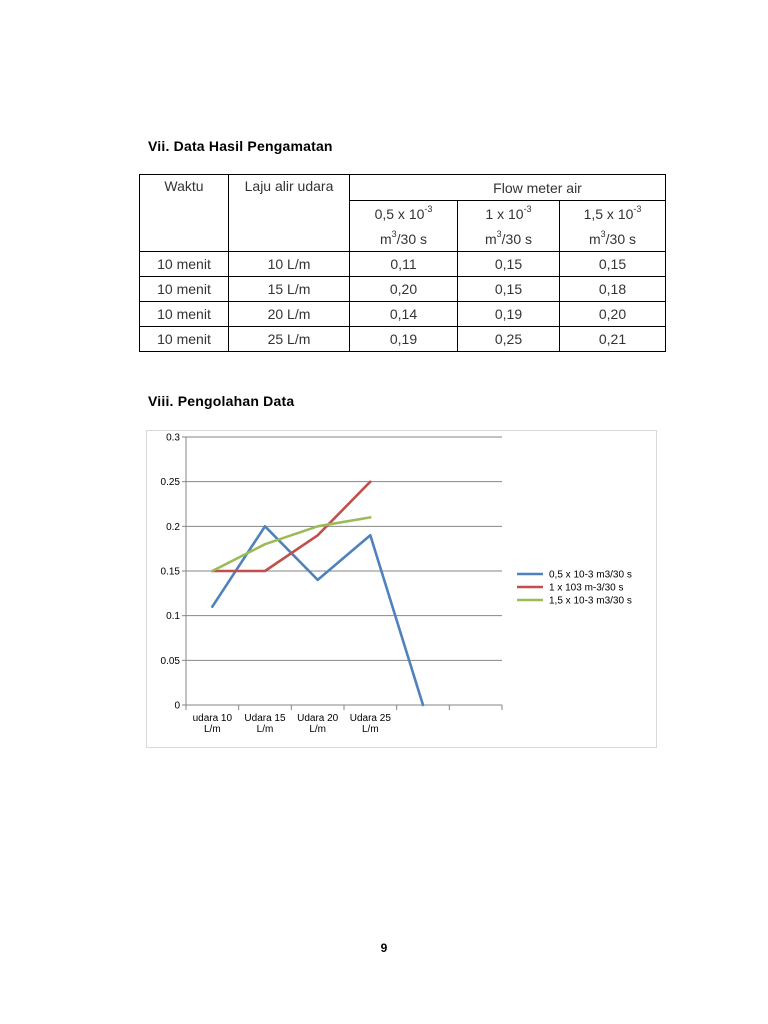  Describe the element at coordinates (371, 718) in the screenshot. I see `x-tick-label: Udara 25` at that location.